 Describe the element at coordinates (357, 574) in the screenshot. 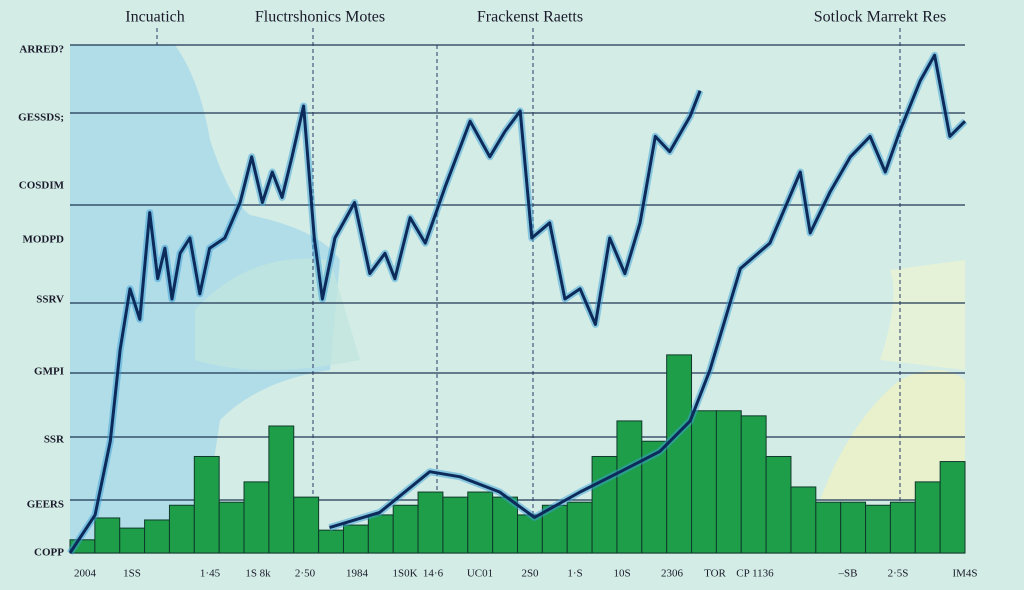

I see `x-label: 1984` at that location.